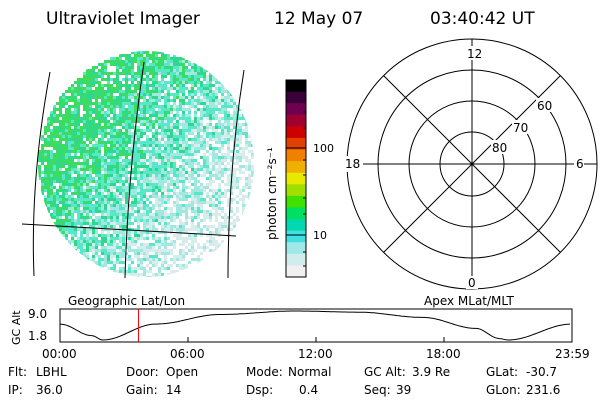  I want to click on seq-label: Seq:, so click(377, 390).